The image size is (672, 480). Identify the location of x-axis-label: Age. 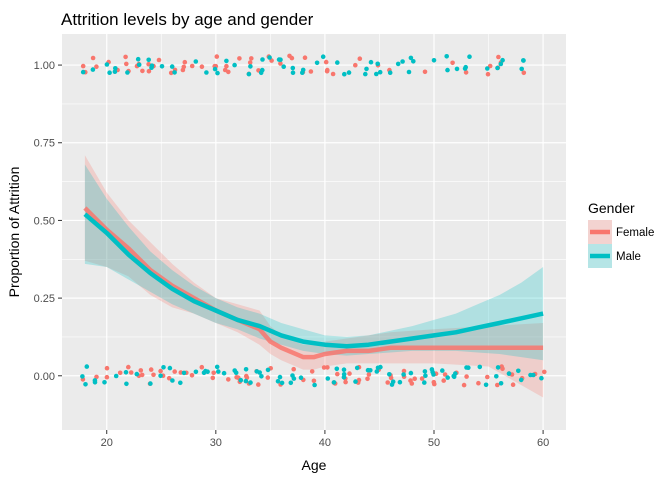
(314, 465).